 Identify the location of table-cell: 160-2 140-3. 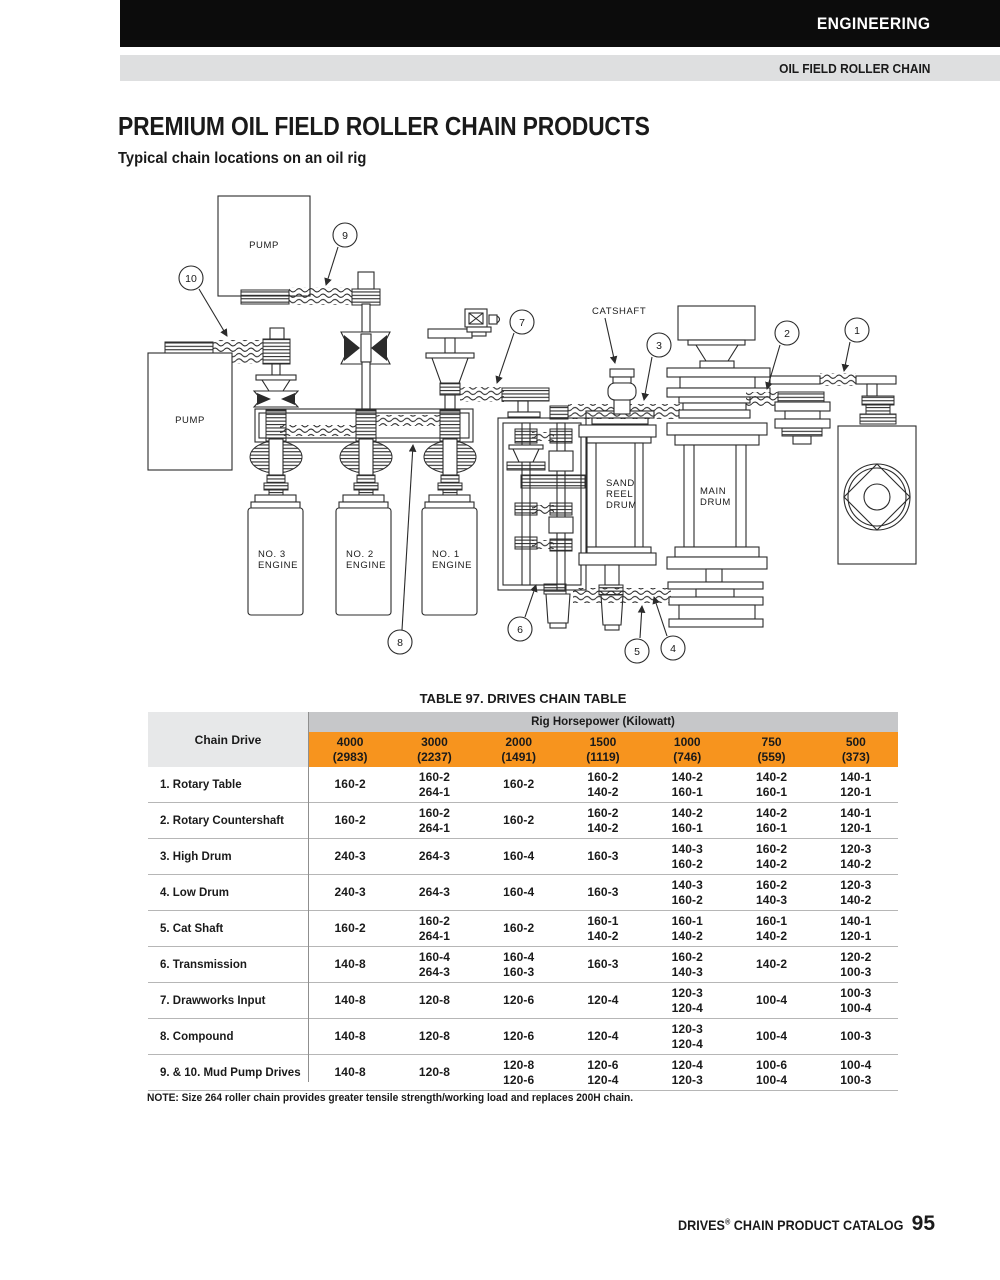
(771, 892).